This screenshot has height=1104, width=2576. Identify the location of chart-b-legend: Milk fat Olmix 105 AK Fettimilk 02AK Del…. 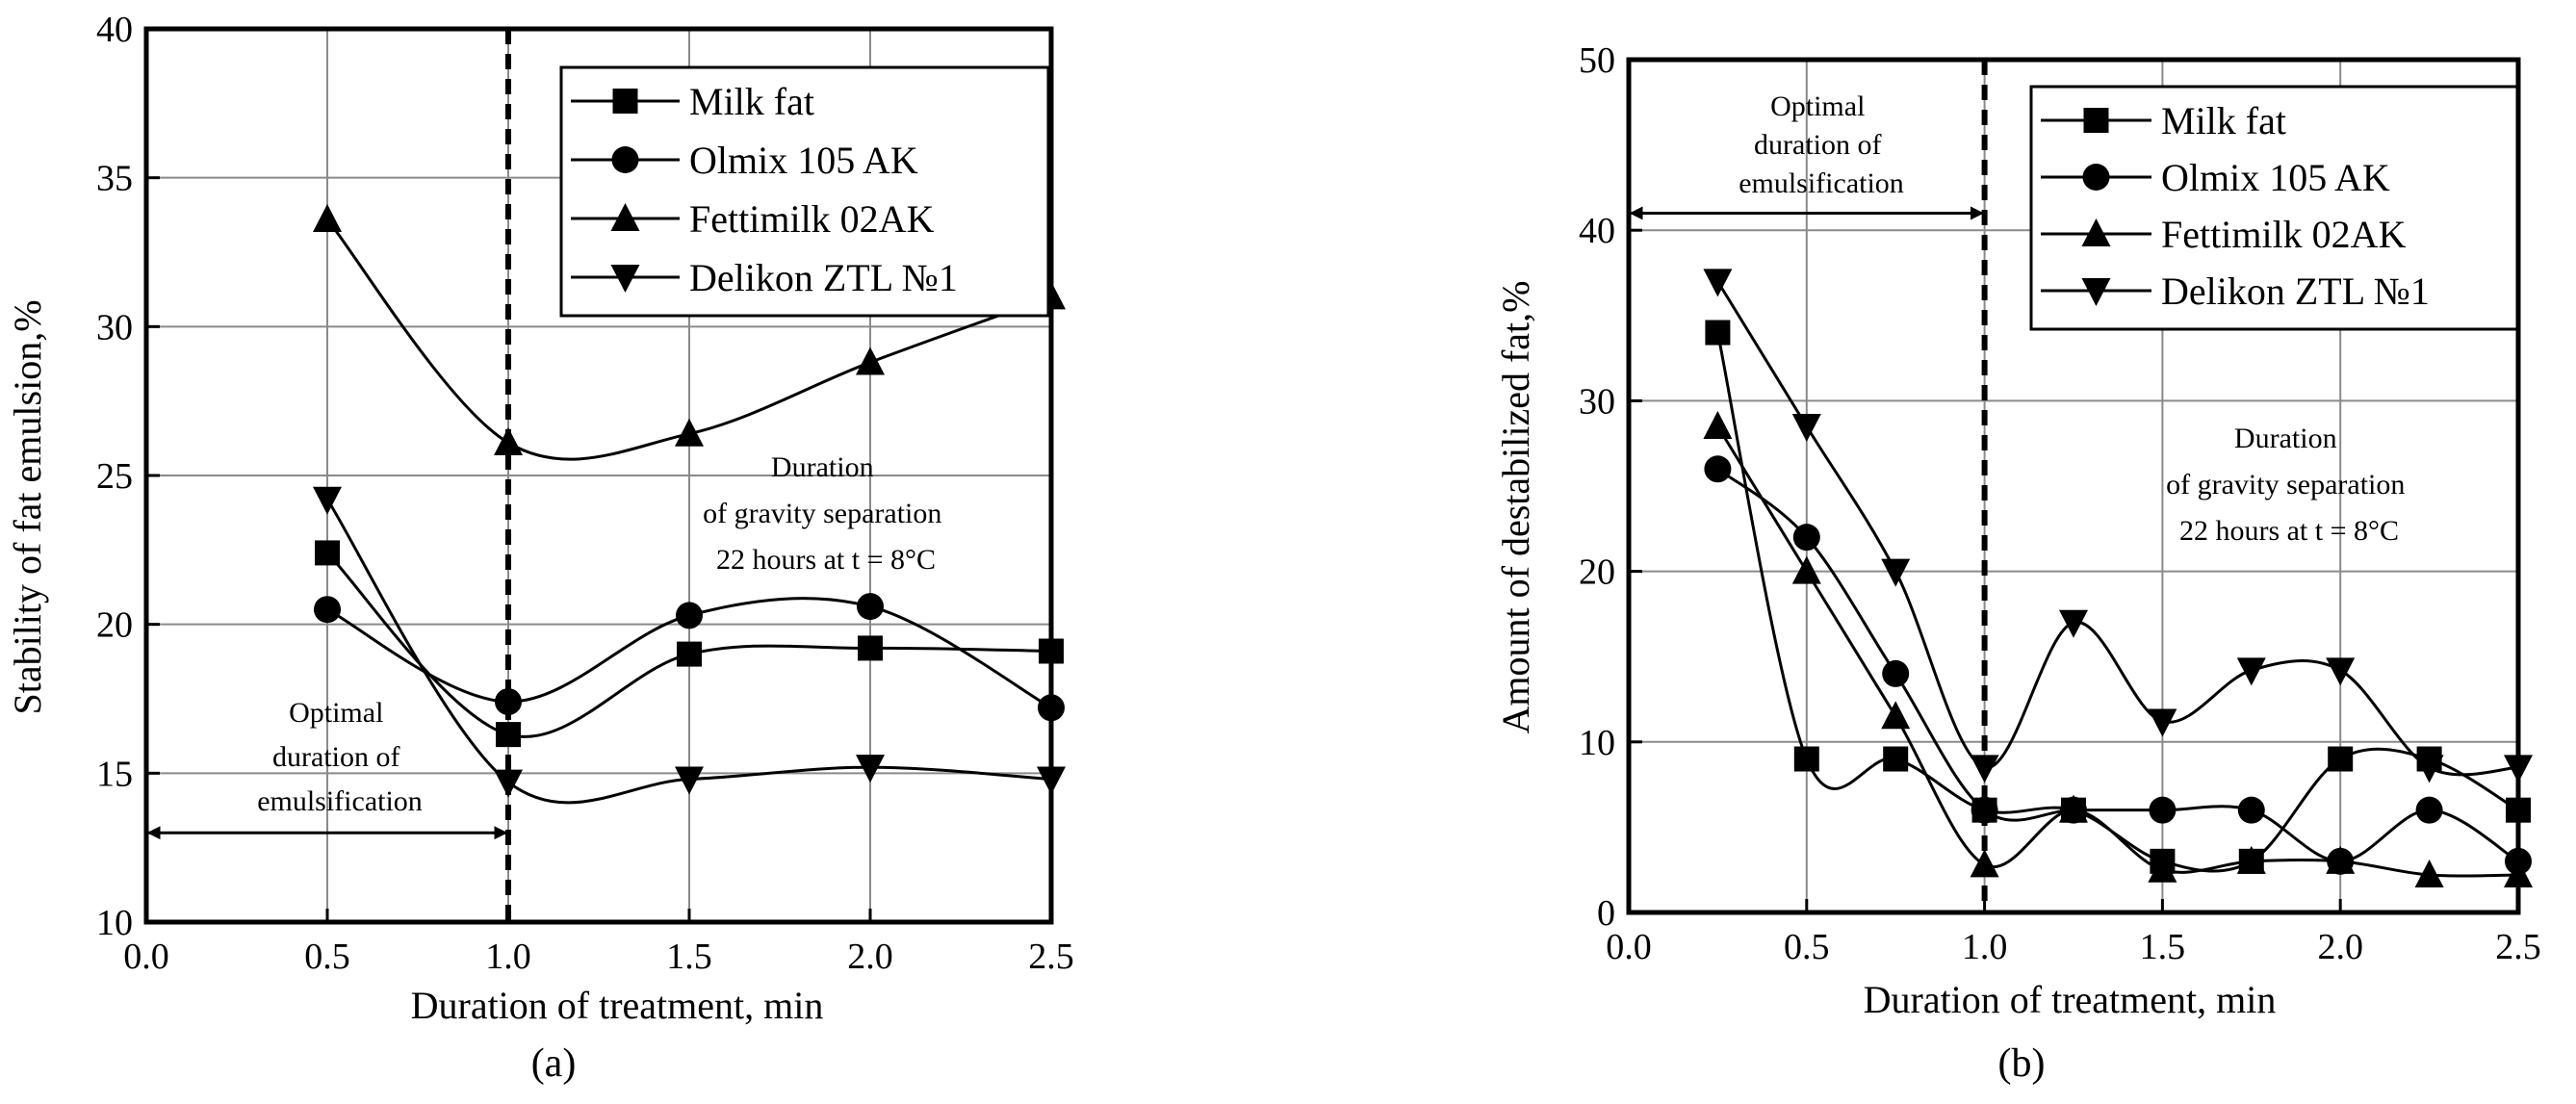
(2274, 208).